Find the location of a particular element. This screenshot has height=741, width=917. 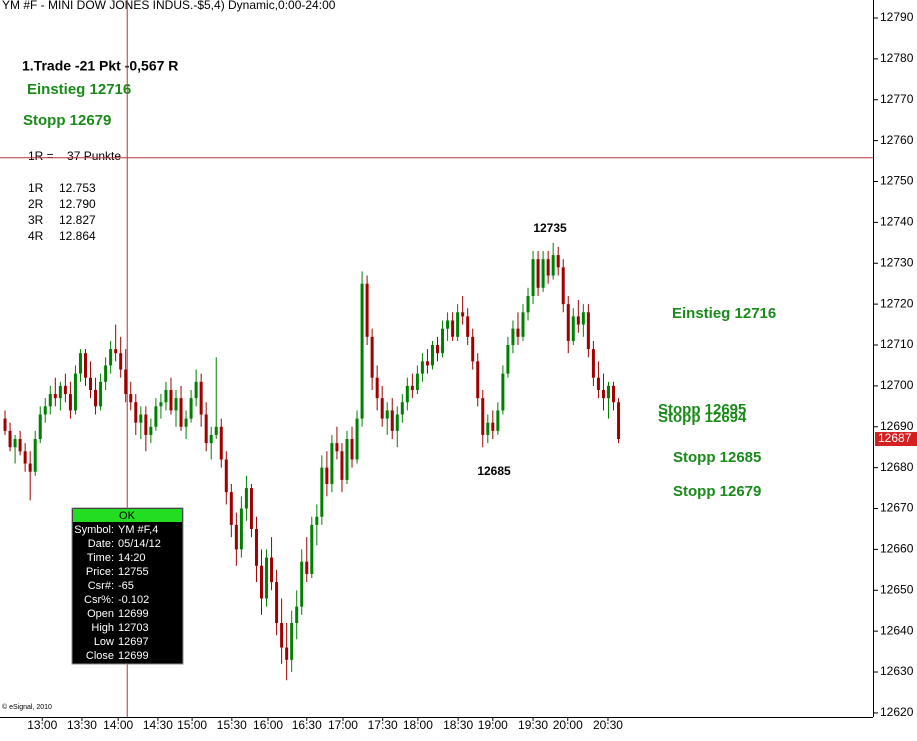

y-tick-label: 12680 is located at coordinates (897, 467).